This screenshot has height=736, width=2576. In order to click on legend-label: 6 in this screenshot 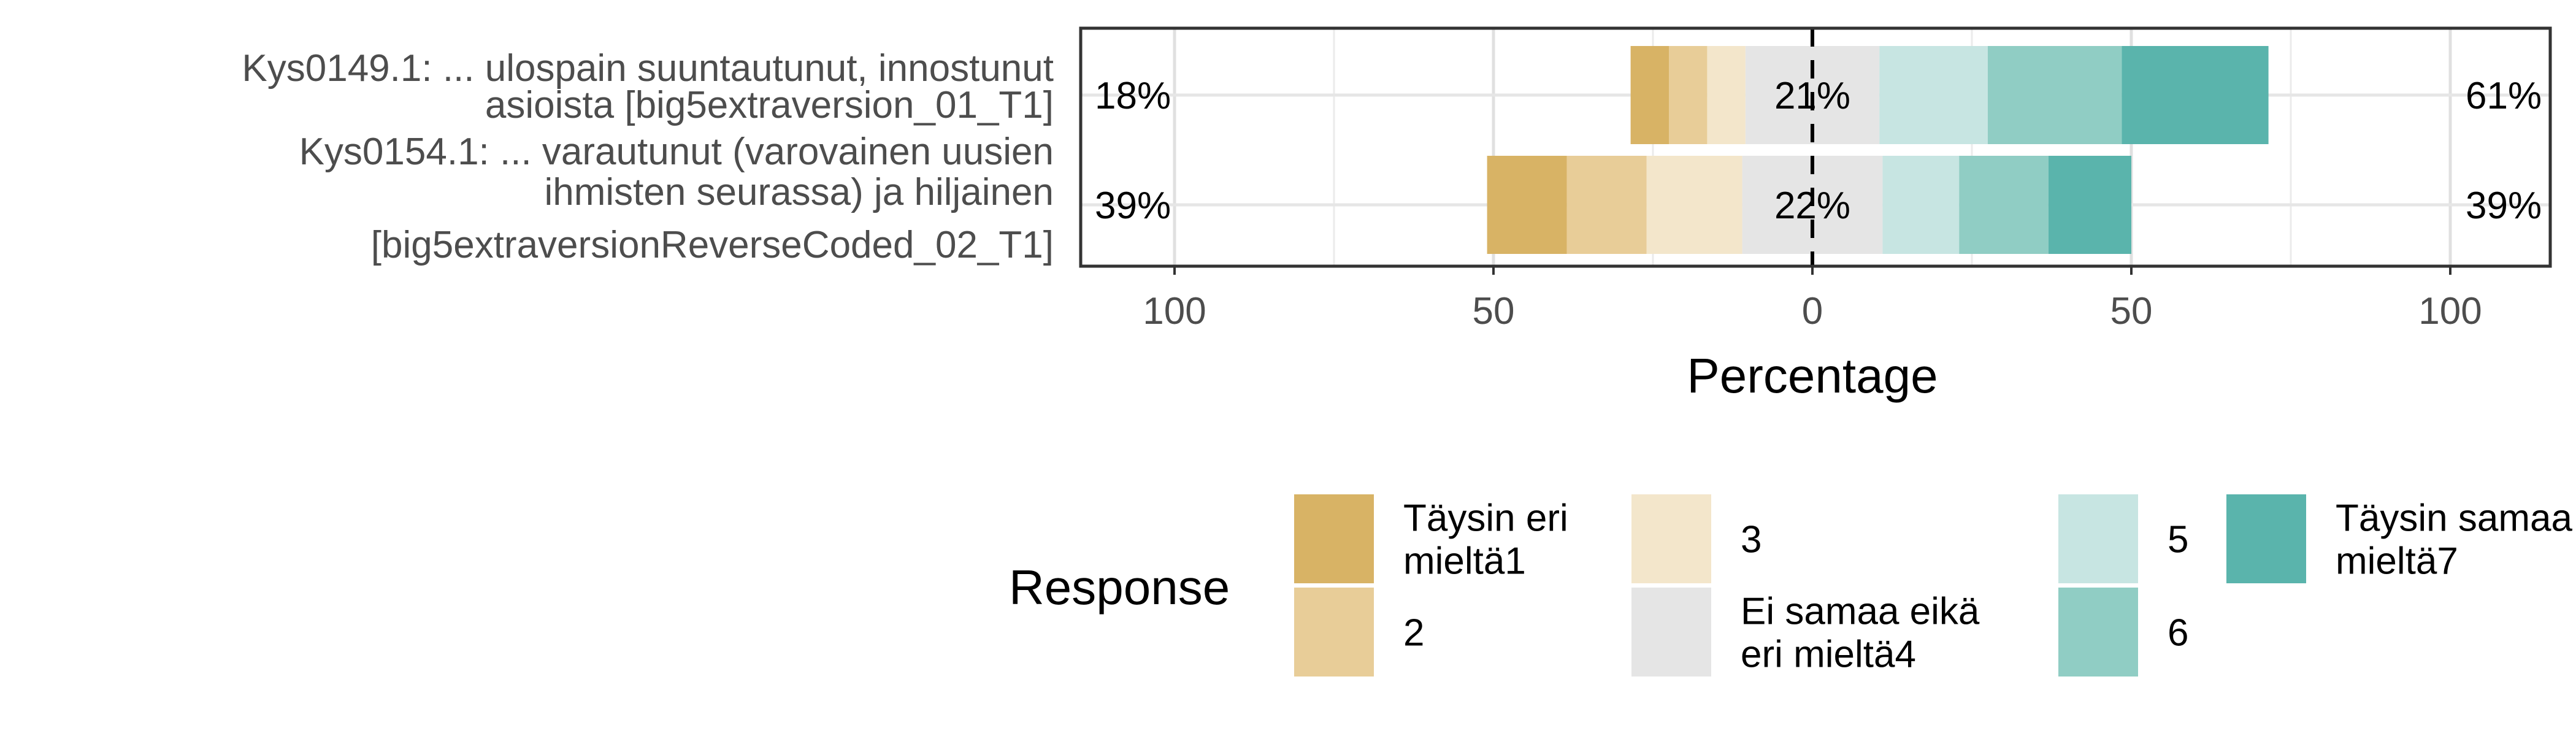, I will do `click(2178, 633)`.